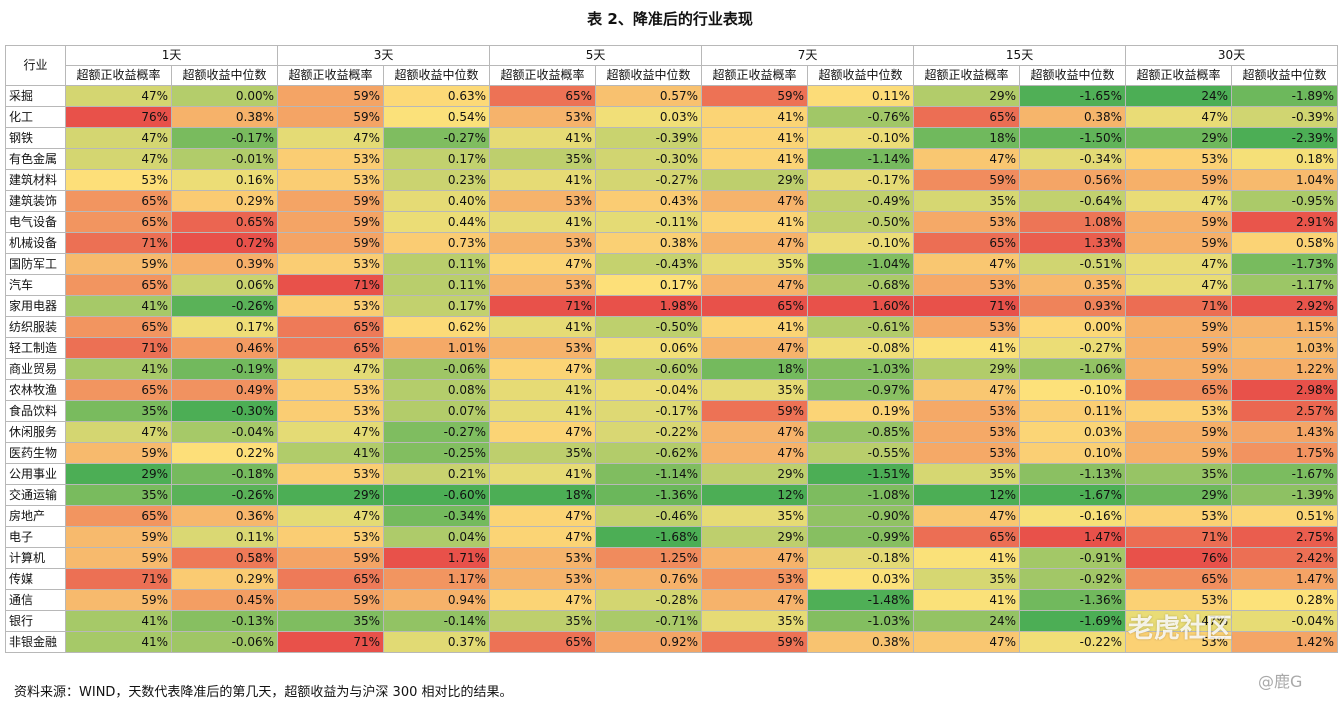 This screenshot has height=706, width=1340. I want to click on median-cell: 0.40%, so click(437, 201).